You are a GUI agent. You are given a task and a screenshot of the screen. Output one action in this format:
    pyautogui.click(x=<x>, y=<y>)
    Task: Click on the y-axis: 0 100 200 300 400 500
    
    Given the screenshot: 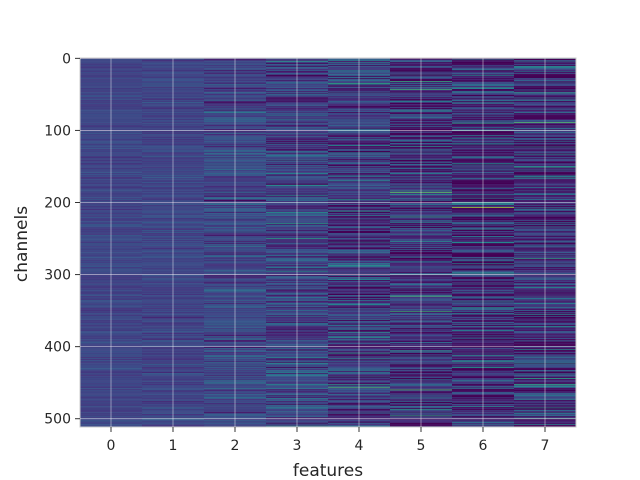 What is the action you would take?
    pyautogui.click(x=62, y=239)
    